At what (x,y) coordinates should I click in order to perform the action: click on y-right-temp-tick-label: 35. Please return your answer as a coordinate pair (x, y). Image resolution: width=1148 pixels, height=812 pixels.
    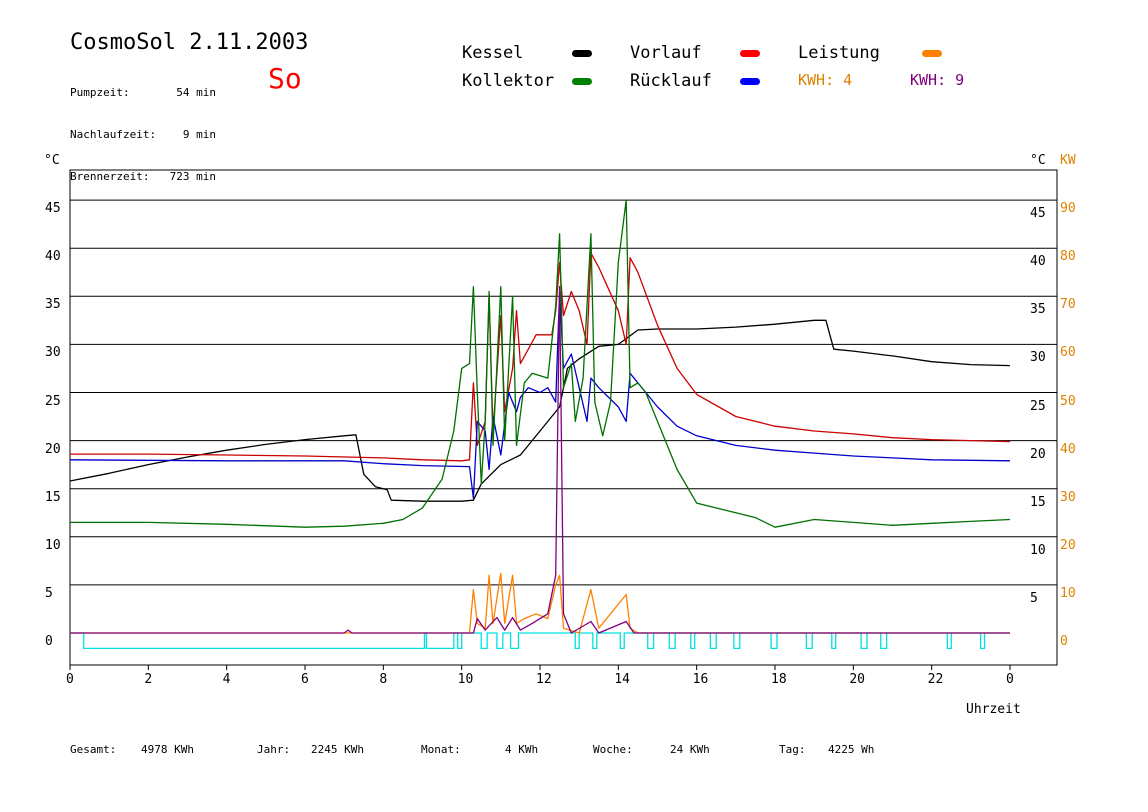
    Looking at the image, I should click on (1038, 310).